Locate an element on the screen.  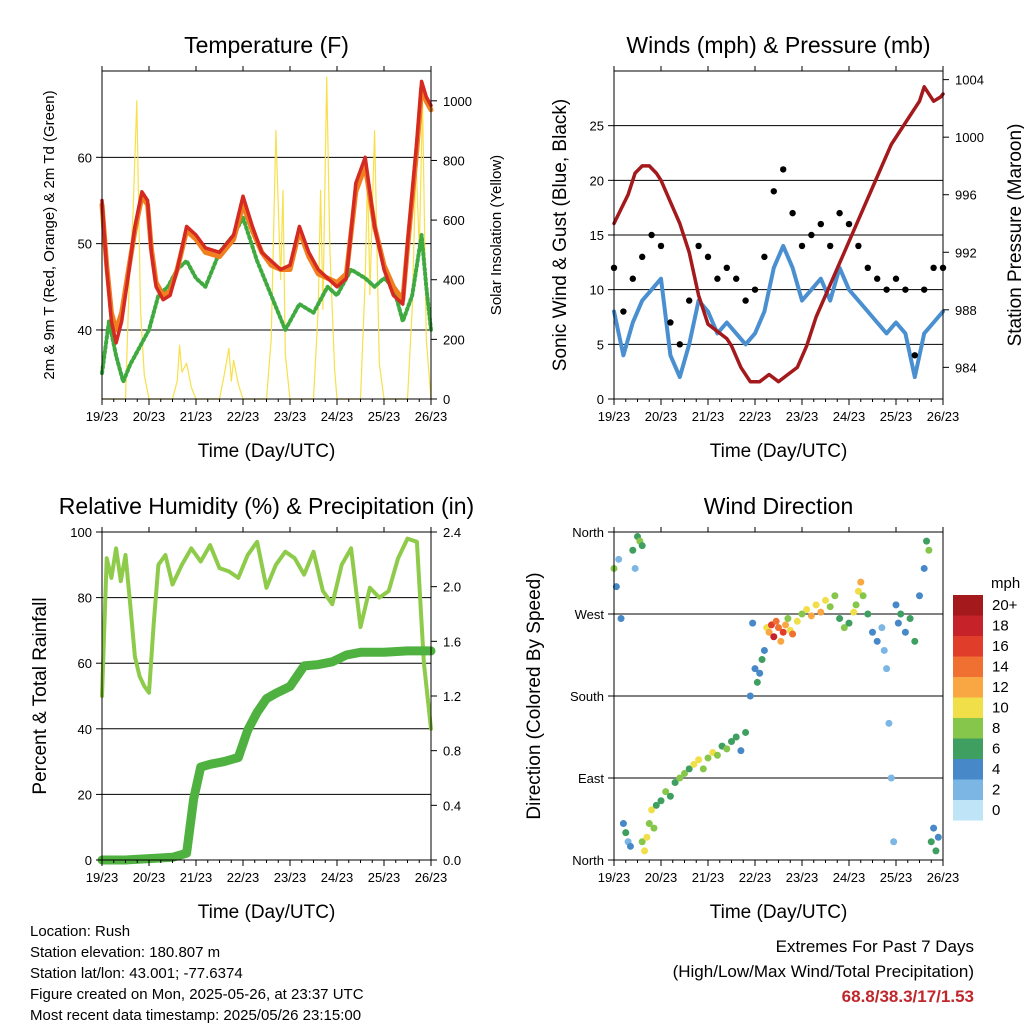
chart-title: Temperature (F) is located at coordinates (266, 45).